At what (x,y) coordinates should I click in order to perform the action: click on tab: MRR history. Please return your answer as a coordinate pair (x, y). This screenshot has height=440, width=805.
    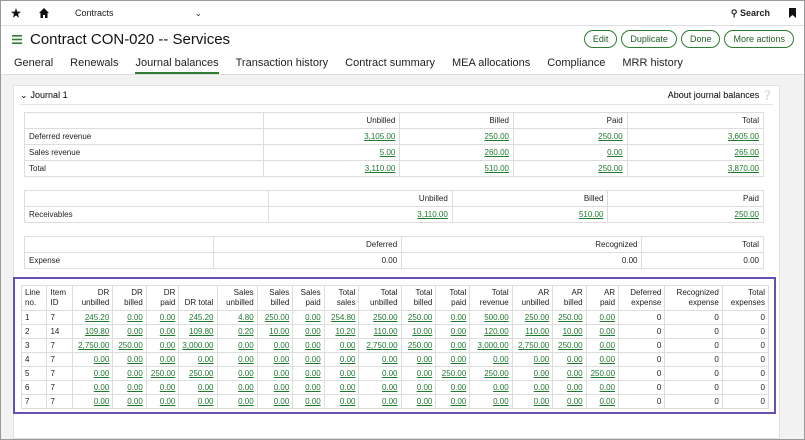
    Looking at the image, I should click on (652, 63).